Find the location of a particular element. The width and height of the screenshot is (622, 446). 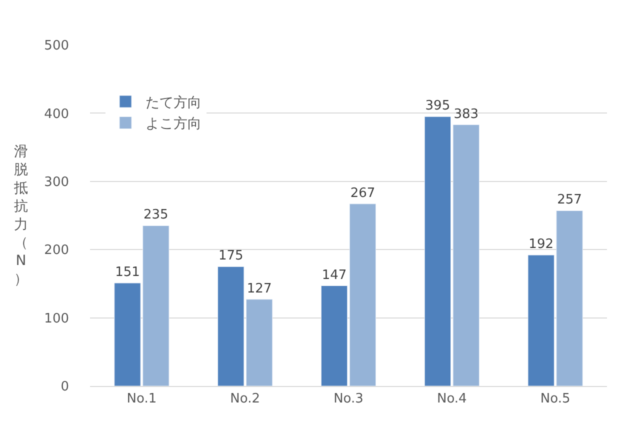

x-tick-label: No.3 is located at coordinates (349, 399).